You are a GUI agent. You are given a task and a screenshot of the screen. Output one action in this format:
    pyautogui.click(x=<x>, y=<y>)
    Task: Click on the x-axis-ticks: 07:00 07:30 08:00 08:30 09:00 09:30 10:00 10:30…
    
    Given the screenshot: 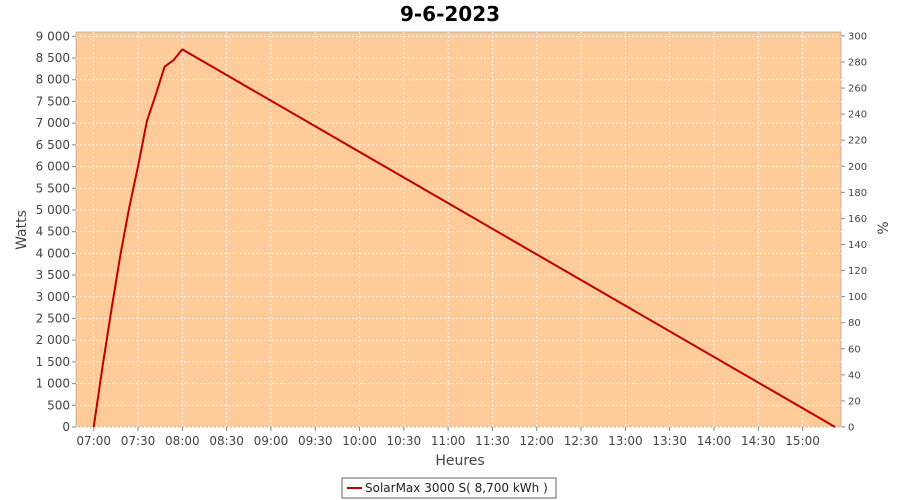 What is the action you would take?
    pyautogui.click(x=448, y=437)
    